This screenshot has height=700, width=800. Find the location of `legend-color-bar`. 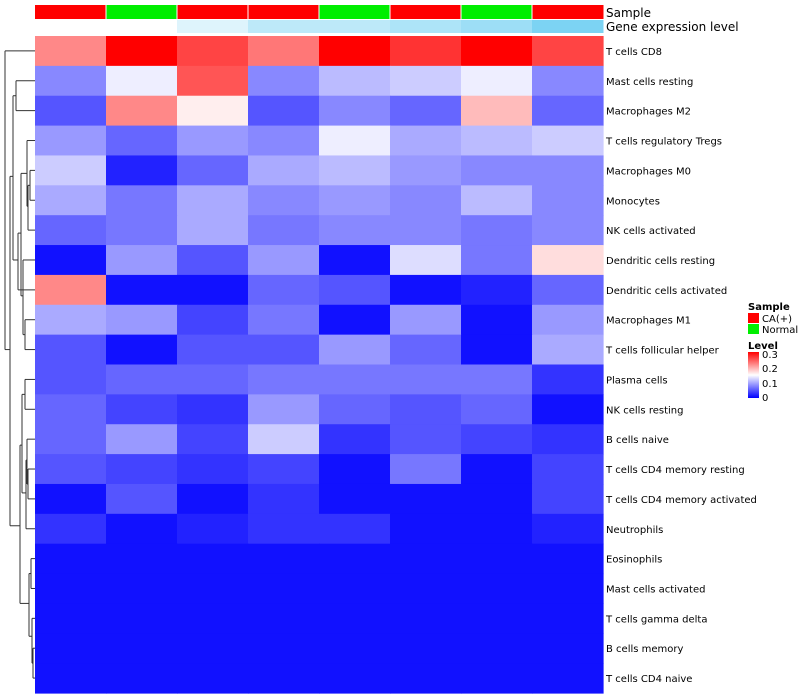

legend-color-bar is located at coordinates (753, 375).